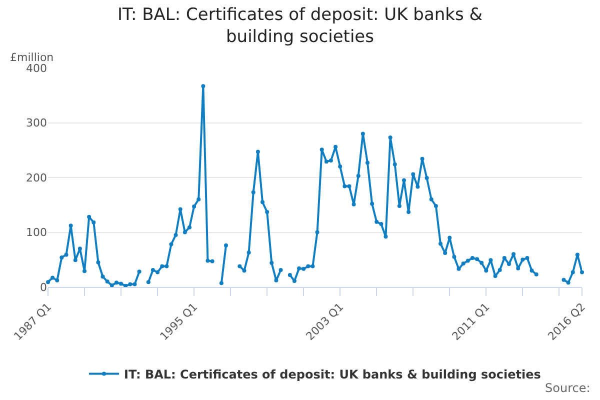 This screenshot has height=400, width=600. I want to click on source-note: Source:, so click(567, 388).